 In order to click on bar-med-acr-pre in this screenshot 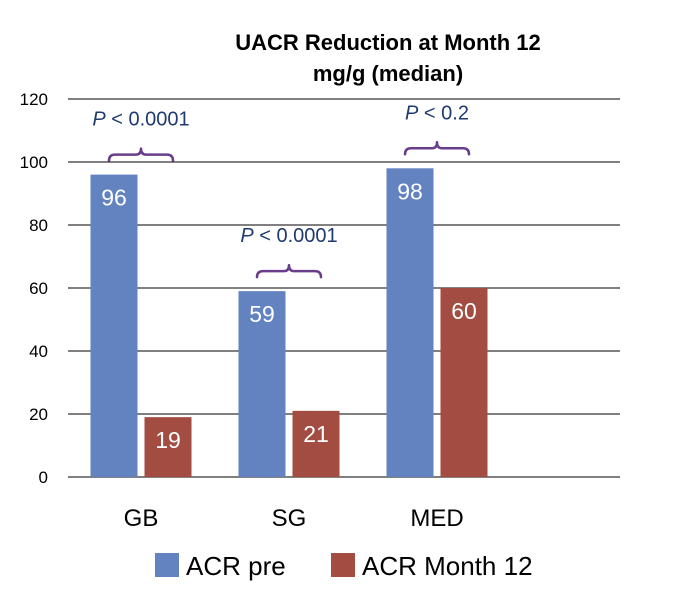, I will do `click(410, 323)`.